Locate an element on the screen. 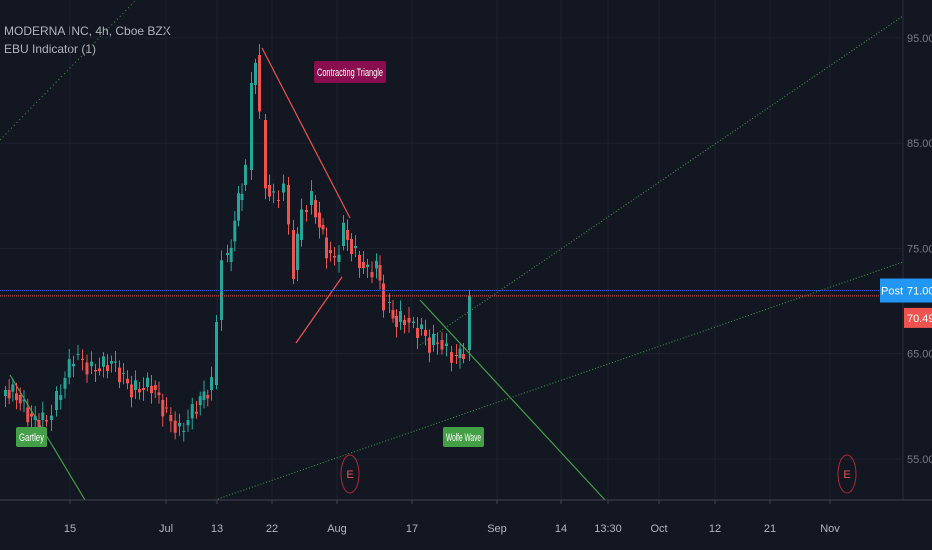 This screenshot has width=932, height=550. post-price-badge: Post 71.00 is located at coordinates (906, 290).